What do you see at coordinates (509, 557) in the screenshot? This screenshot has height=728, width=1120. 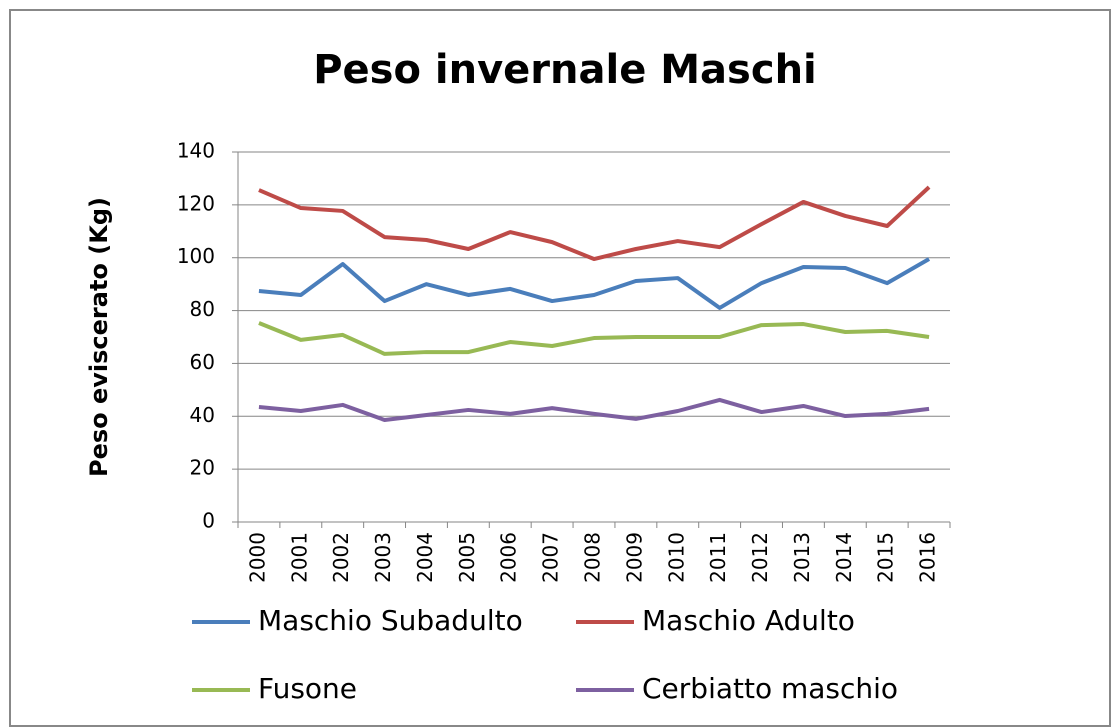 I see `x-tick-label: 2006` at bounding box center [509, 557].